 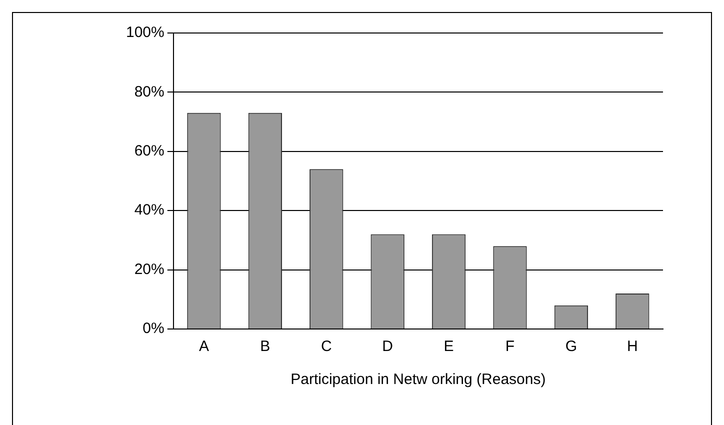 What do you see at coordinates (418, 379) in the screenshot?
I see `x-axis-title: Participation in Netw orking (Reasons)` at bounding box center [418, 379].